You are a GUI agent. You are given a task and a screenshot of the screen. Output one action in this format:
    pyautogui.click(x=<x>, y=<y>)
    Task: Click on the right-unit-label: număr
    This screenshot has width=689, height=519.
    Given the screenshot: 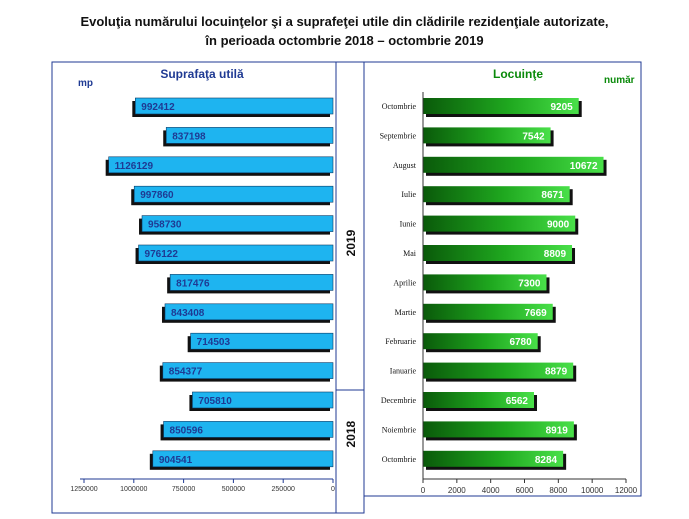 What is the action you would take?
    pyautogui.click(x=619, y=80)
    